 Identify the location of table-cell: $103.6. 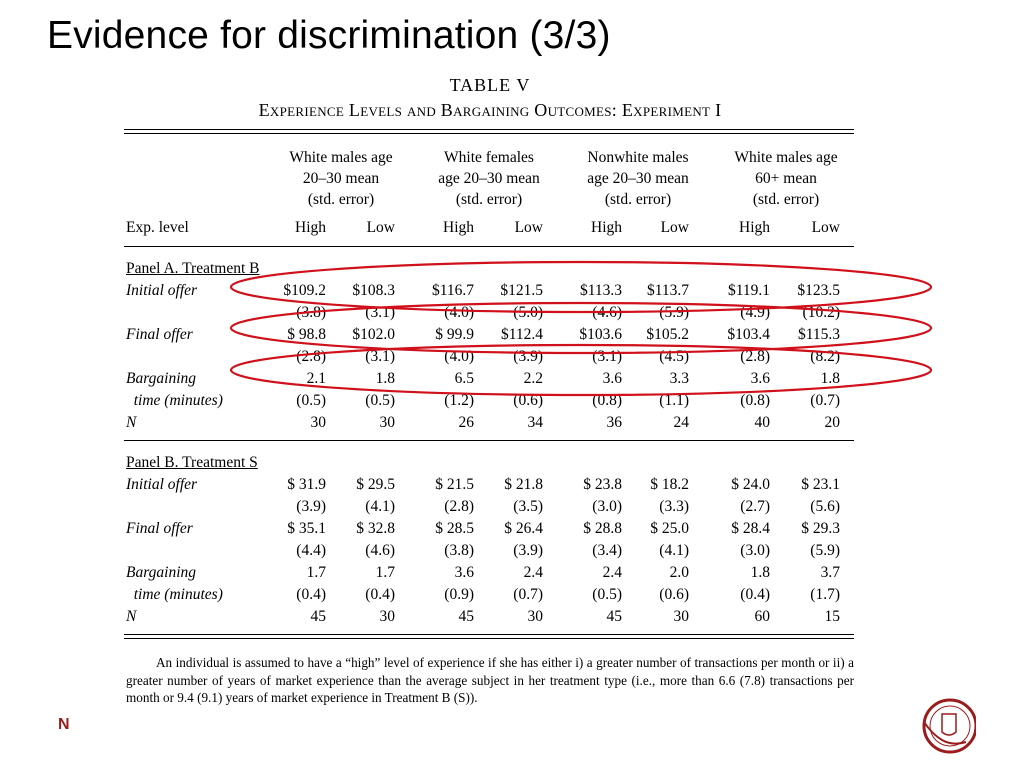
(600, 334).